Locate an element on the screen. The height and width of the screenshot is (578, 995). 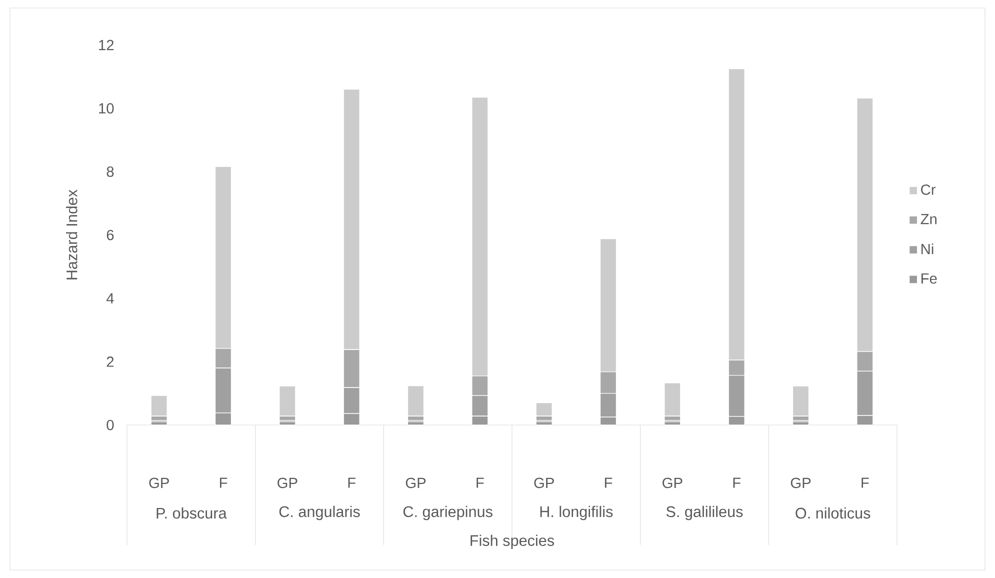
legend-label: Ni is located at coordinates (928, 248).